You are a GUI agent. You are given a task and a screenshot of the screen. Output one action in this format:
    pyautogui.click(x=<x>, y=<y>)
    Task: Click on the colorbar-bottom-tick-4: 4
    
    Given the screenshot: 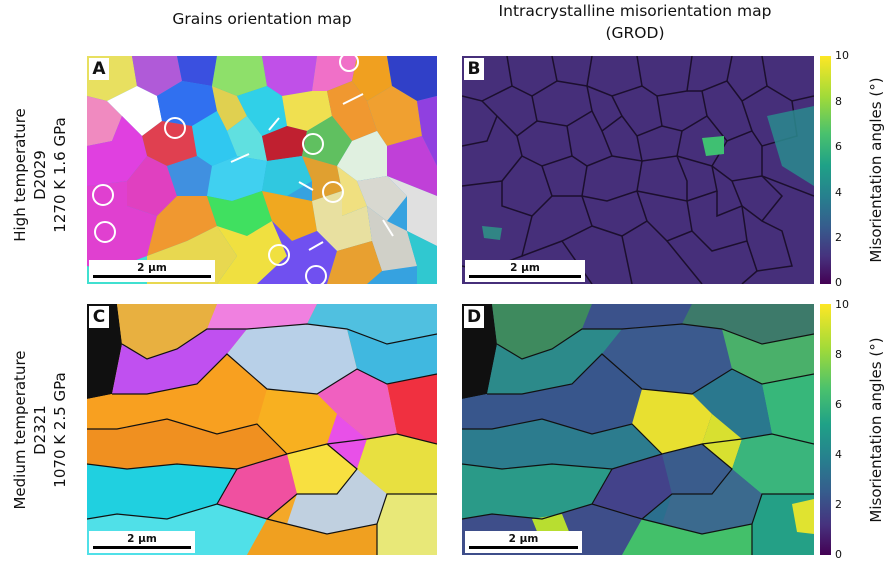 What is the action you would take?
    pyautogui.click(x=838, y=454)
    